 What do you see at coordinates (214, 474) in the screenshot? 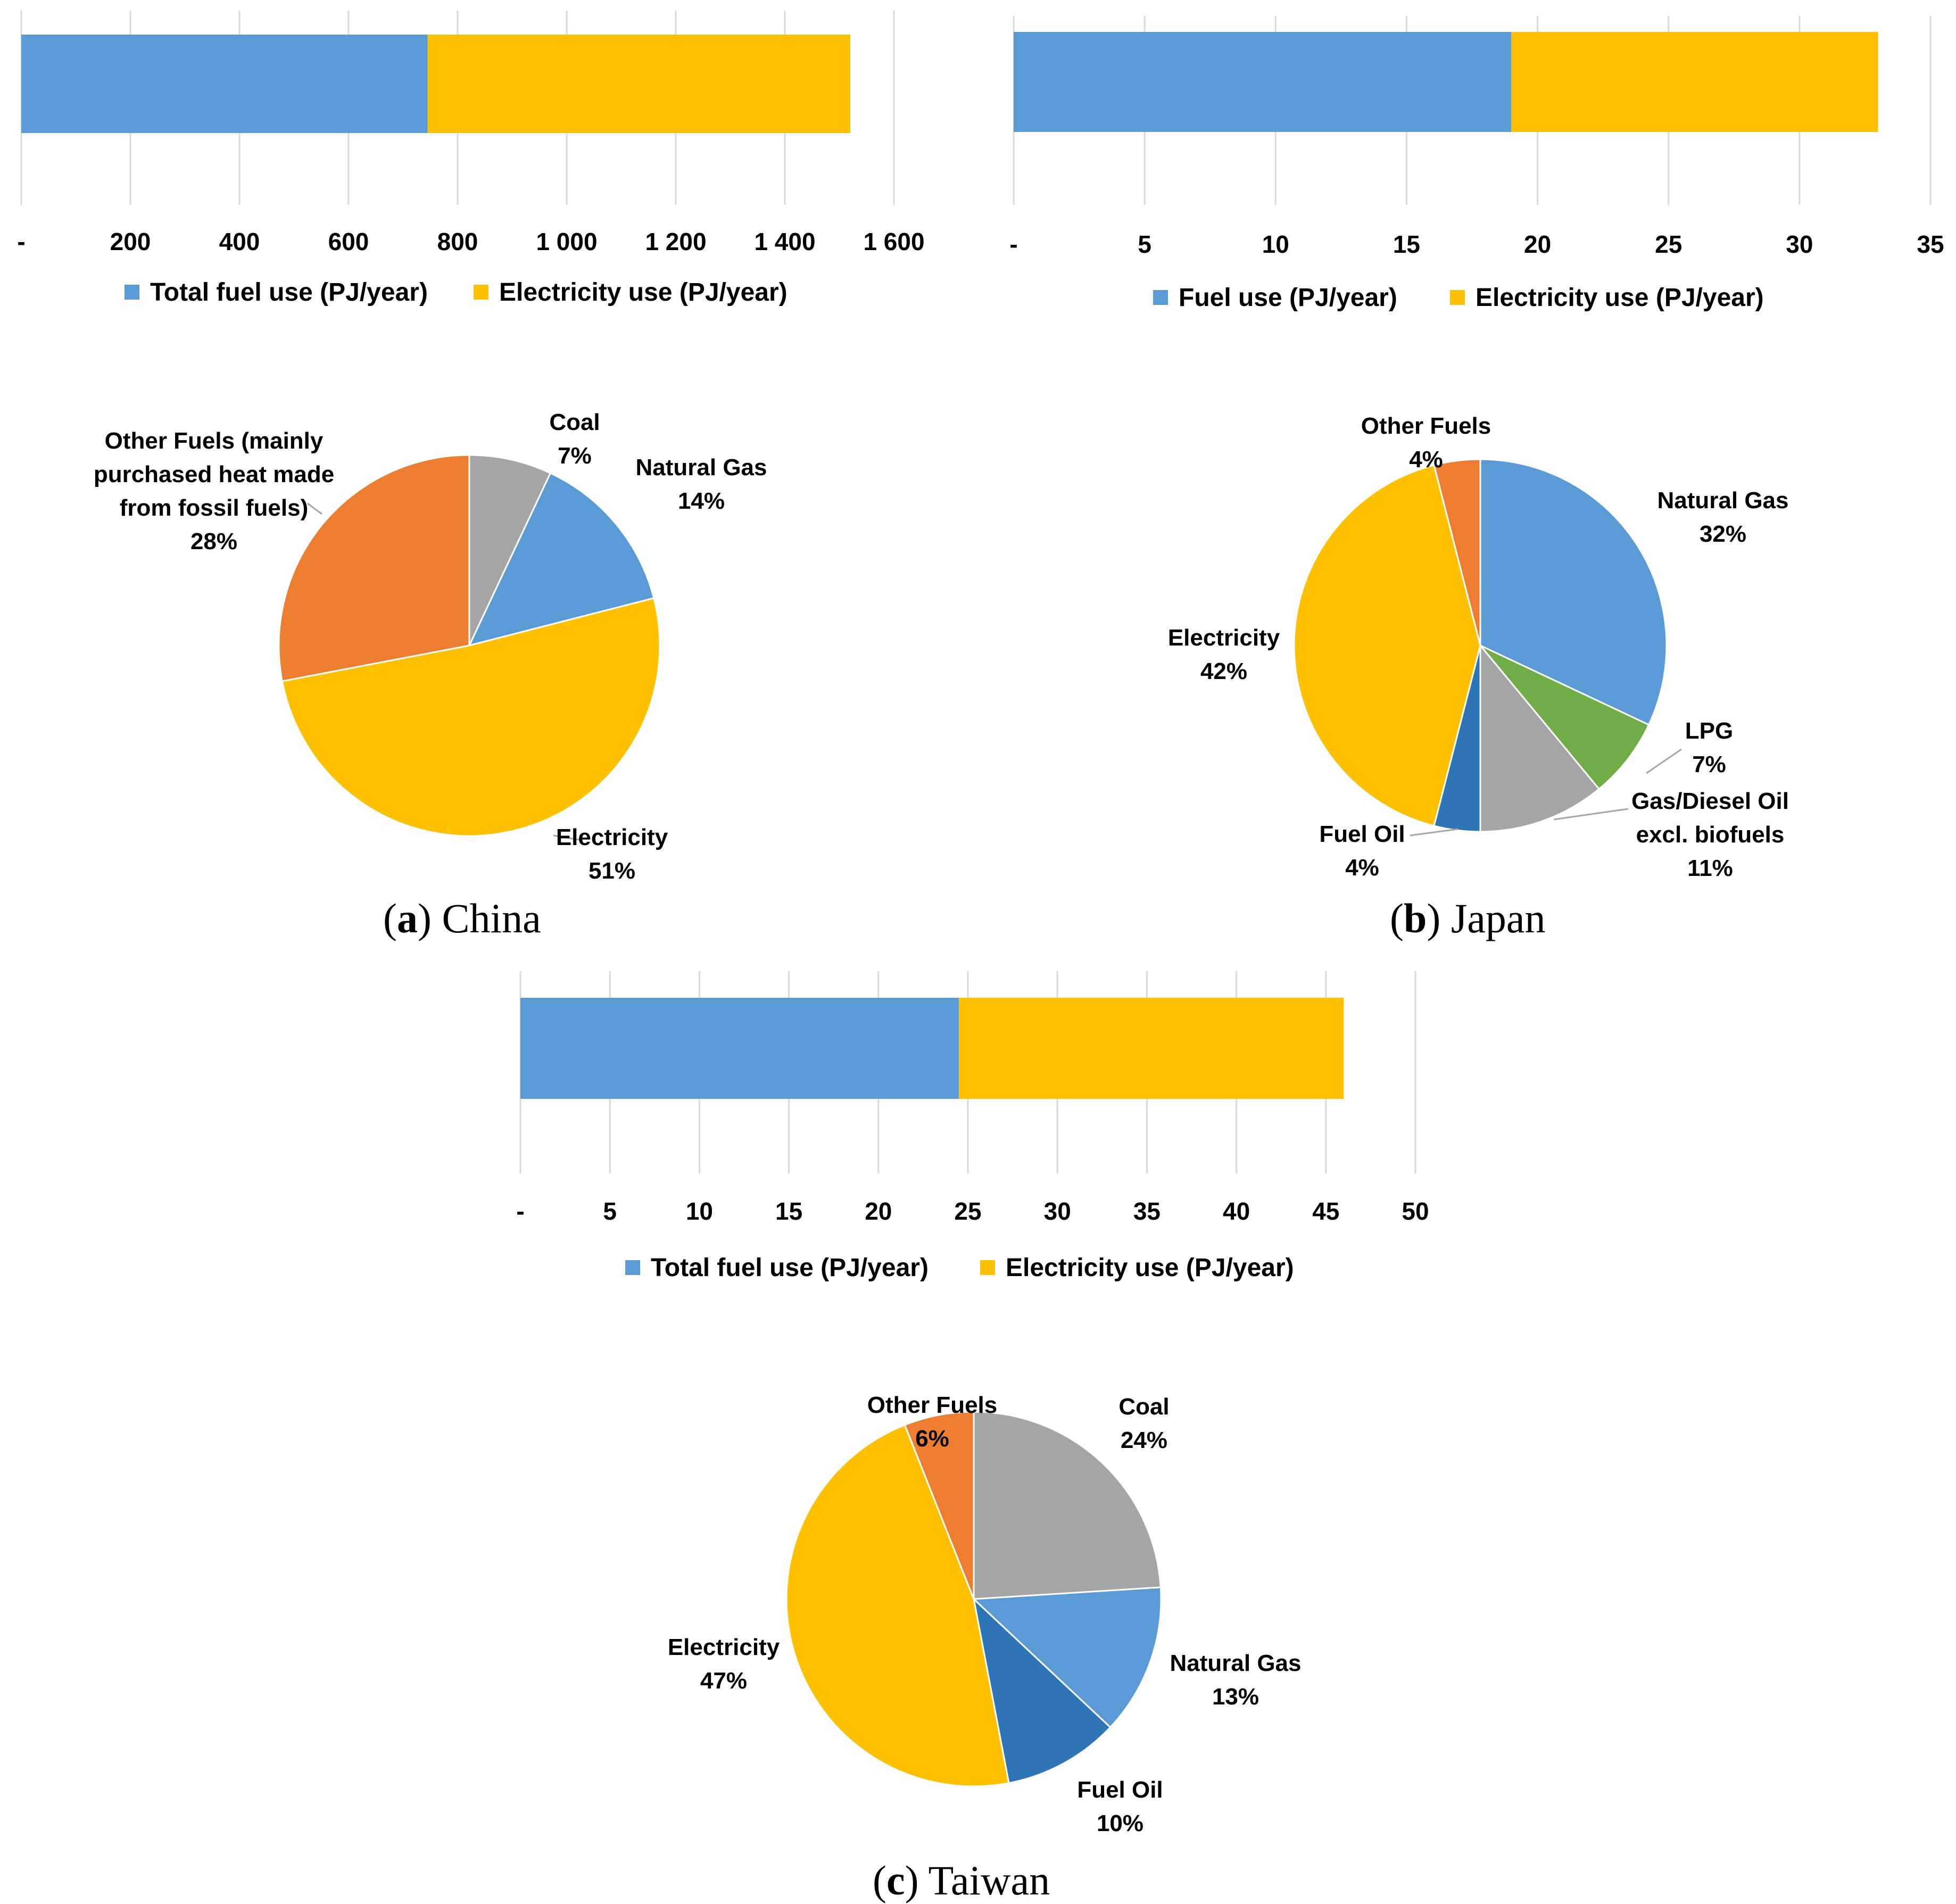
I see `pie-label-line: purchased heat made` at bounding box center [214, 474].